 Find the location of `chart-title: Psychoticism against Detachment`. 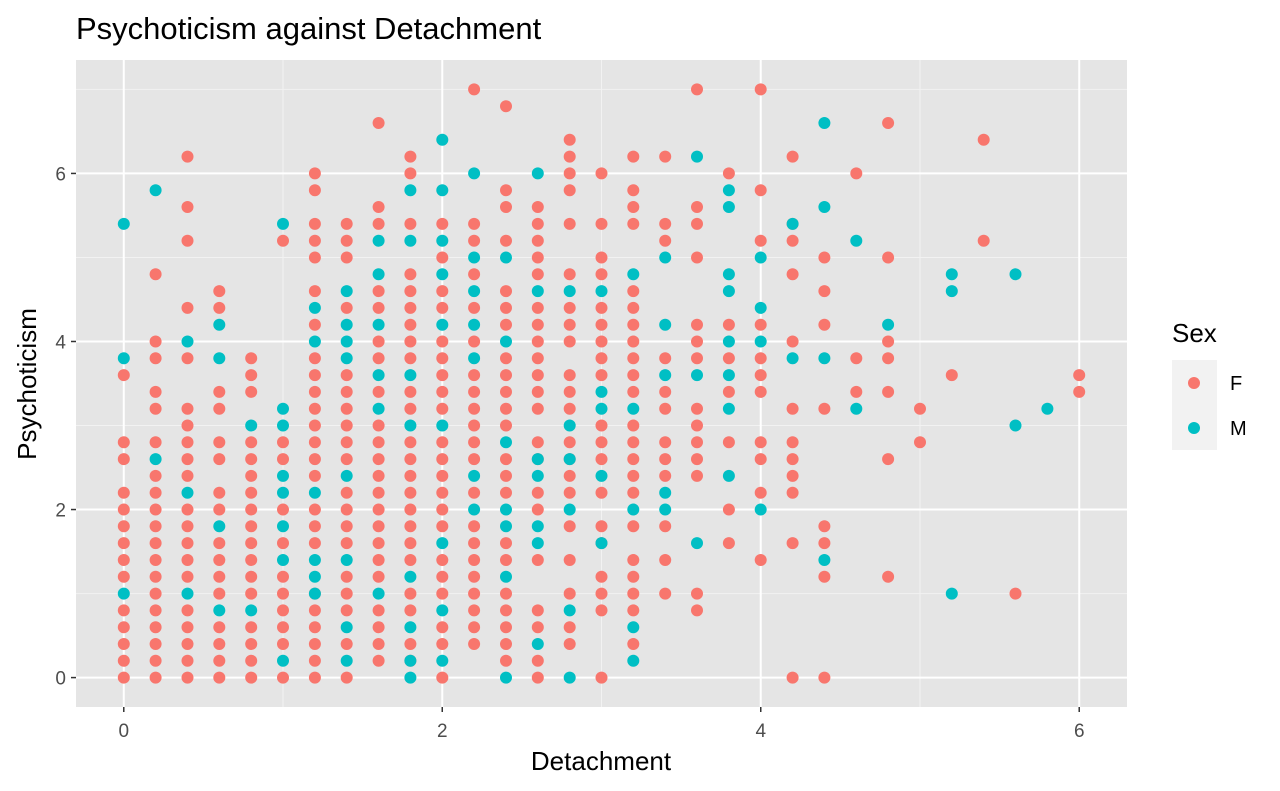

chart-title: Psychoticism against Detachment is located at coordinates (309, 28).